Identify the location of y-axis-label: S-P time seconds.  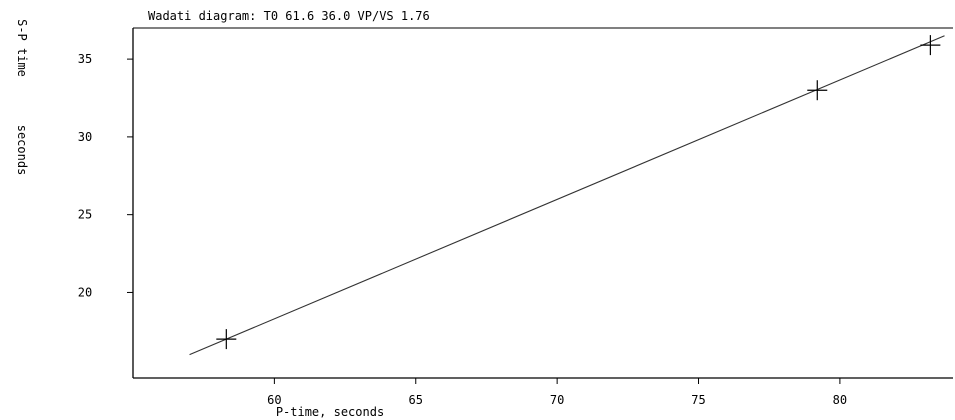
(22, 97).